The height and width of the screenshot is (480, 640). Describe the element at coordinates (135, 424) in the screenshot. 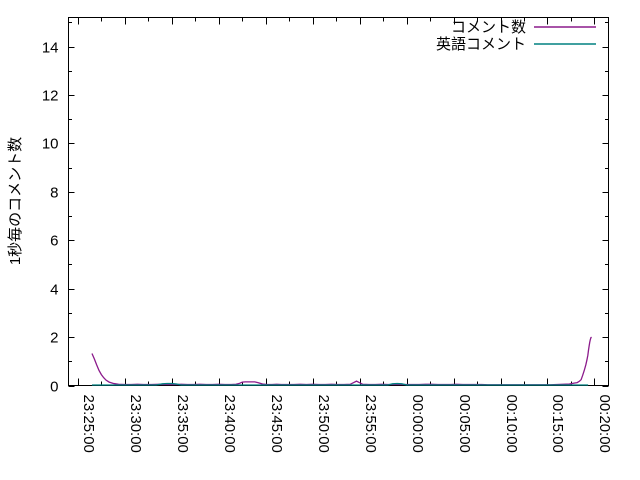

I see `x-tick-label: 23:30:00` at that location.